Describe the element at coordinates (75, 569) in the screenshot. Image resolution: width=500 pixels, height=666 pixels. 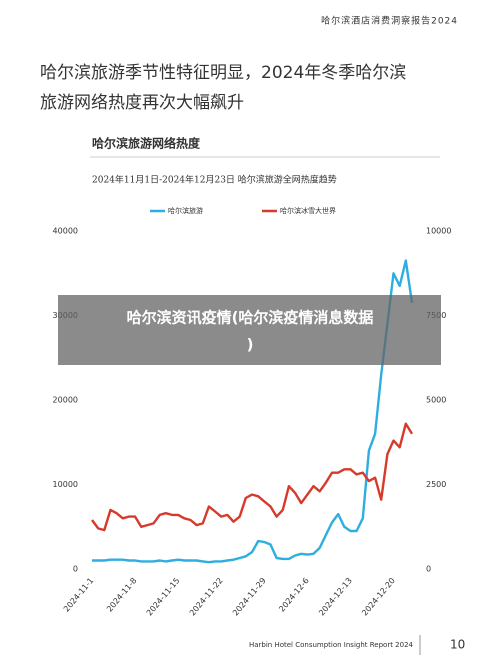
I see `y-tick-label: 0` at that location.